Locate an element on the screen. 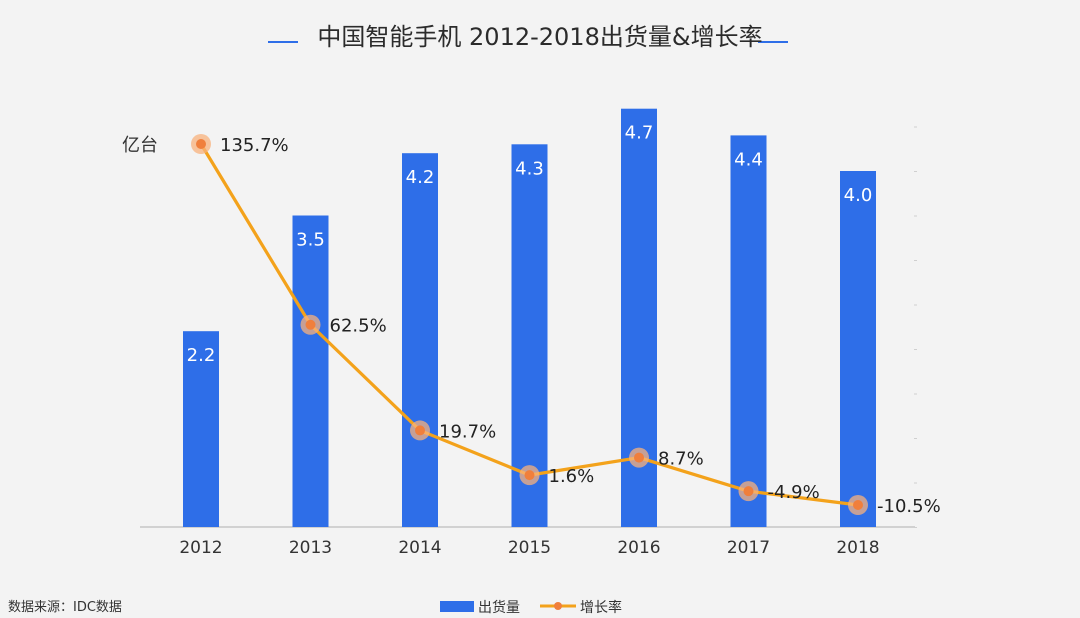  x-tick-label: 2016 is located at coordinates (638, 548).